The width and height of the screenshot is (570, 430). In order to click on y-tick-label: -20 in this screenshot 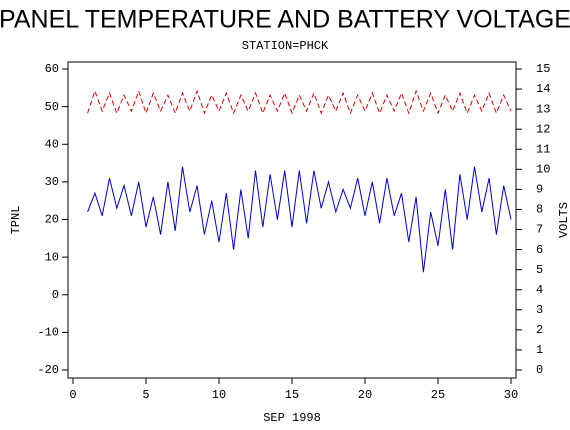, I will do `click(48, 370)`.